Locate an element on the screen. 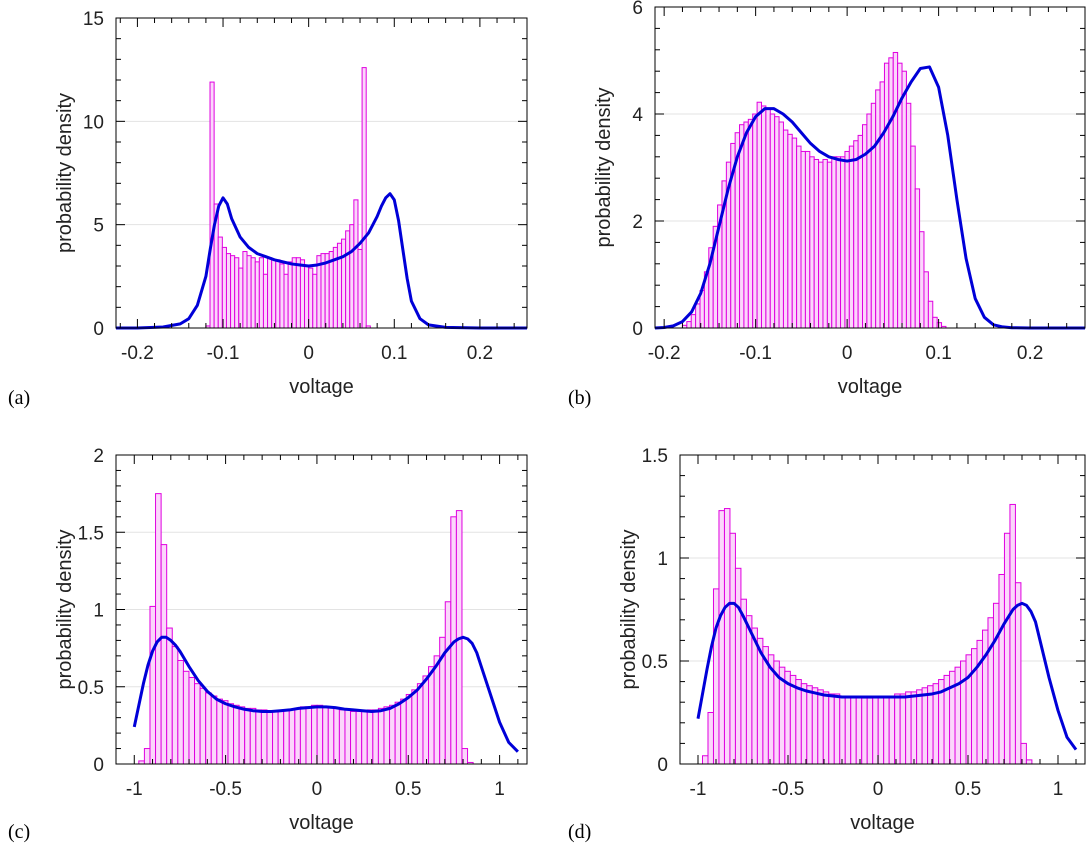  y-tick-label: 2 is located at coordinates (98, 456).